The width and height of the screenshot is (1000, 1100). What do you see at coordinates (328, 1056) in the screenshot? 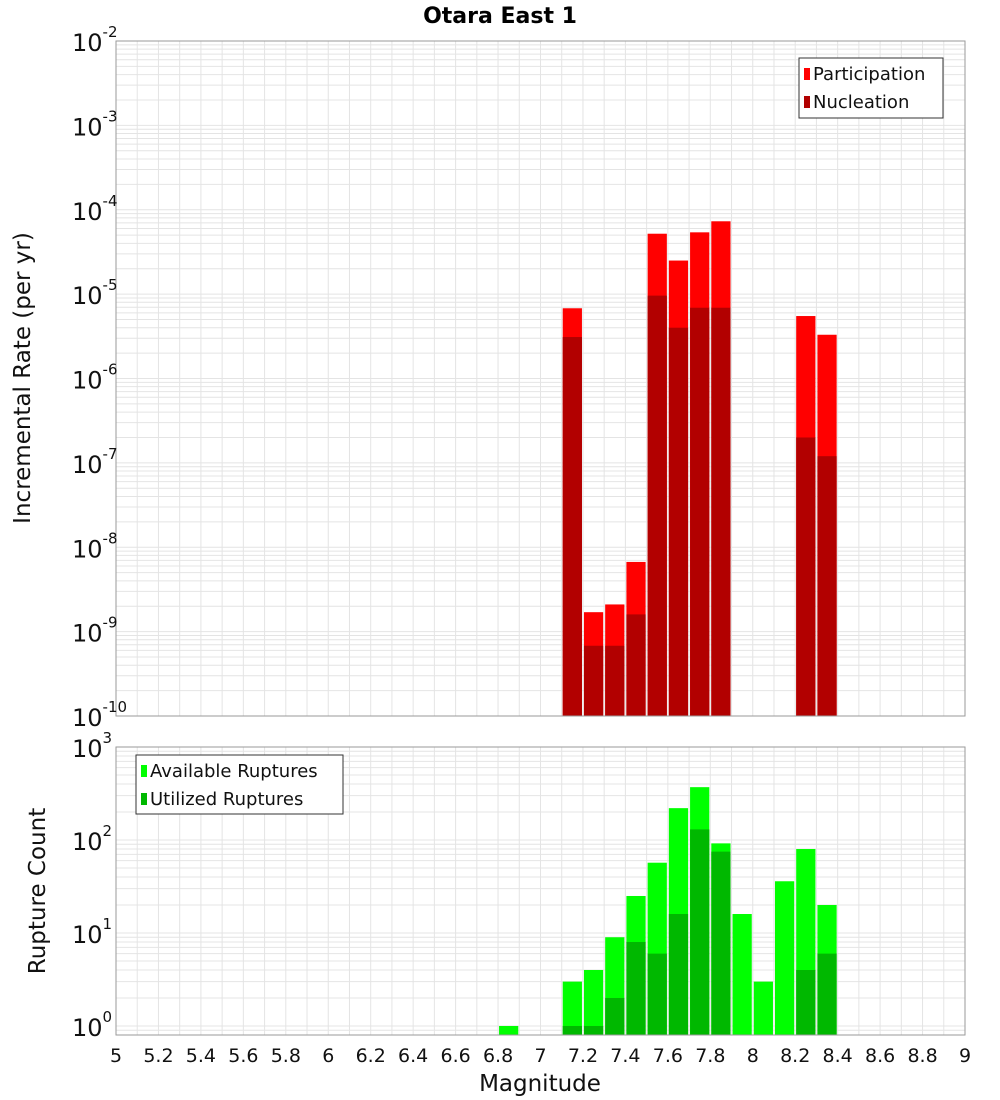
I see `x-tick-label: 6` at bounding box center [328, 1056].